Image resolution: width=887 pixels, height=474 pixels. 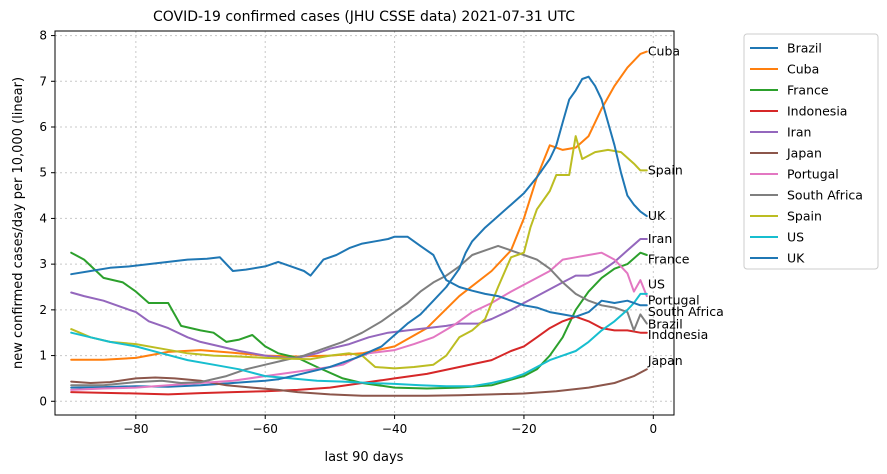 I want to click on end-label-japan: Japan, so click(x=665, y=360).